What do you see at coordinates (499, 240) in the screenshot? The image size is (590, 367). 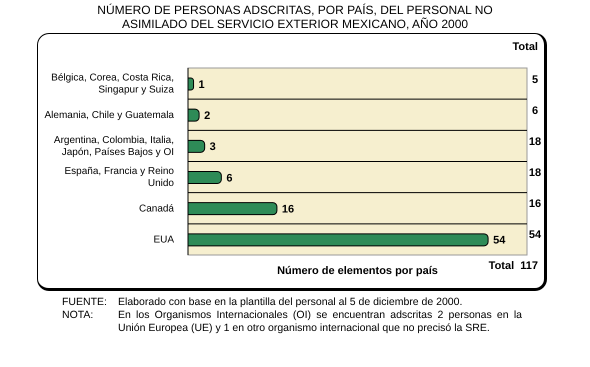 I see `data-label: 54` at bounding box center [499, 240].